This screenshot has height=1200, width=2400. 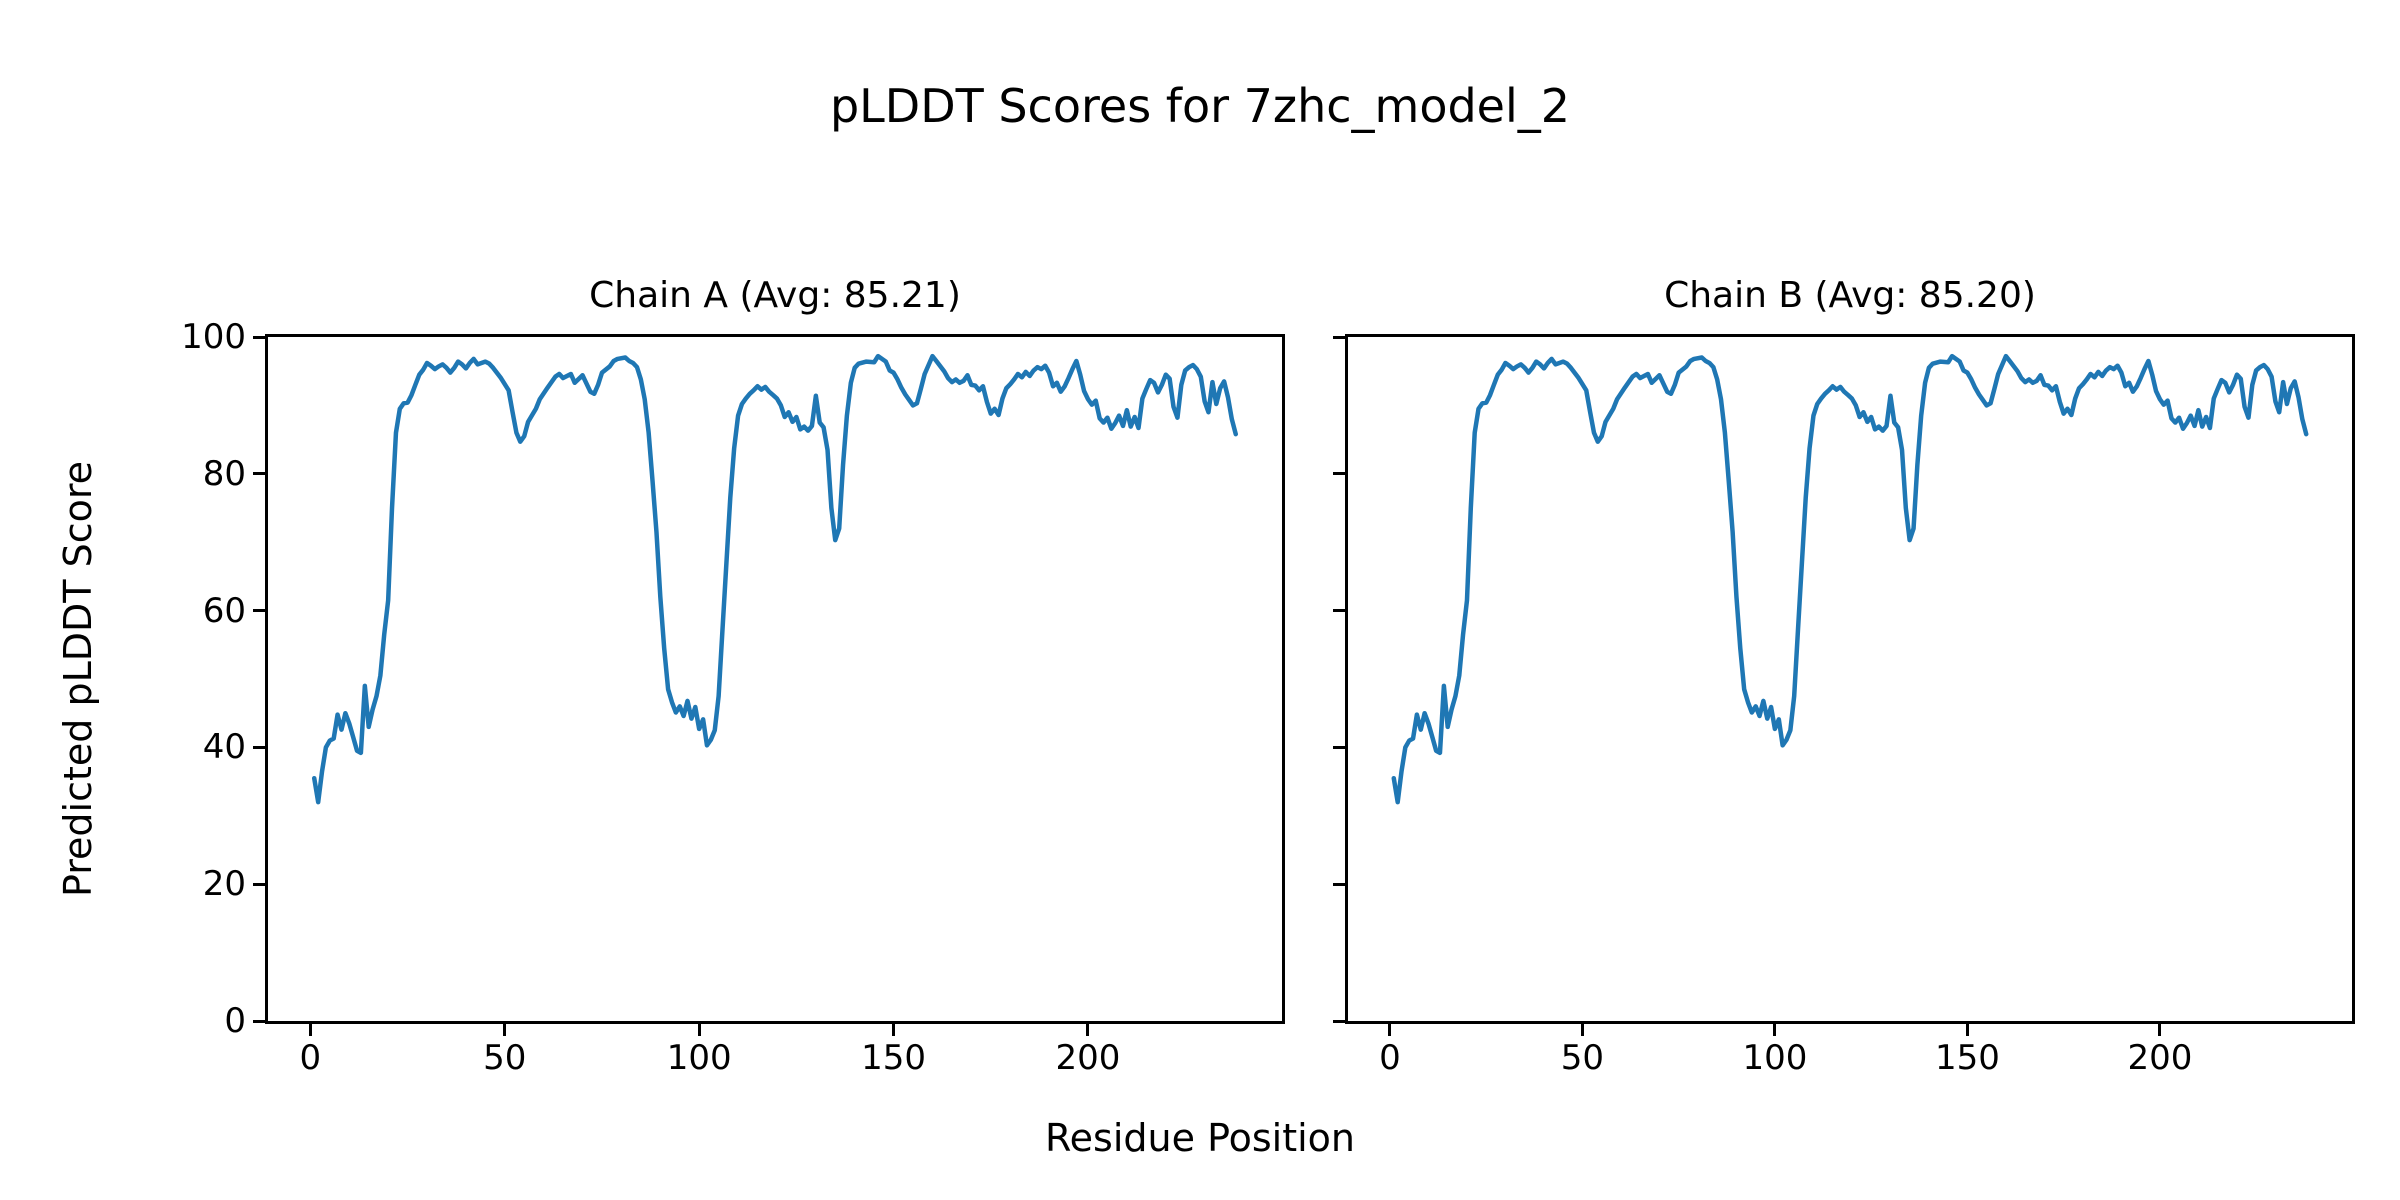 What do you see at coordinates (775, 295) in the screenshot?
I see `chain-a-title: Chain A (Avg: 85.21)` at bounding box center [775, 295].